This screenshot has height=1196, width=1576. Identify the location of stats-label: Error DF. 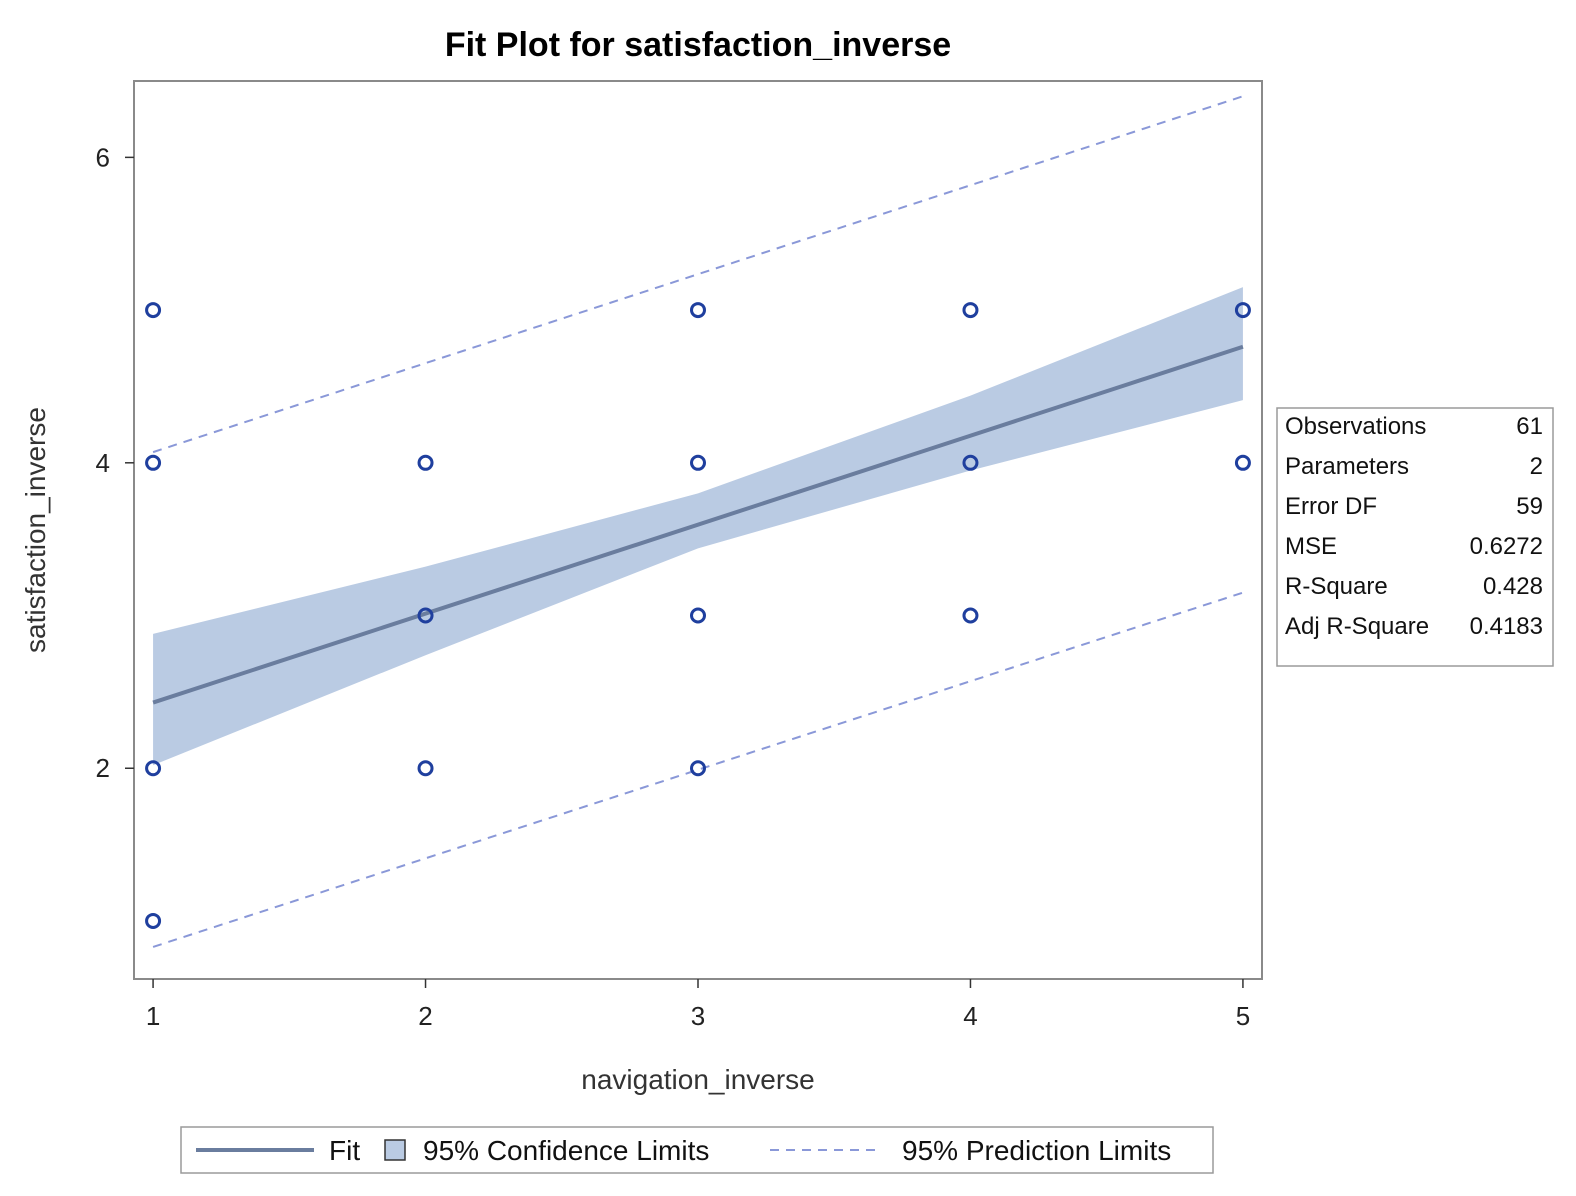
(1331, 506).